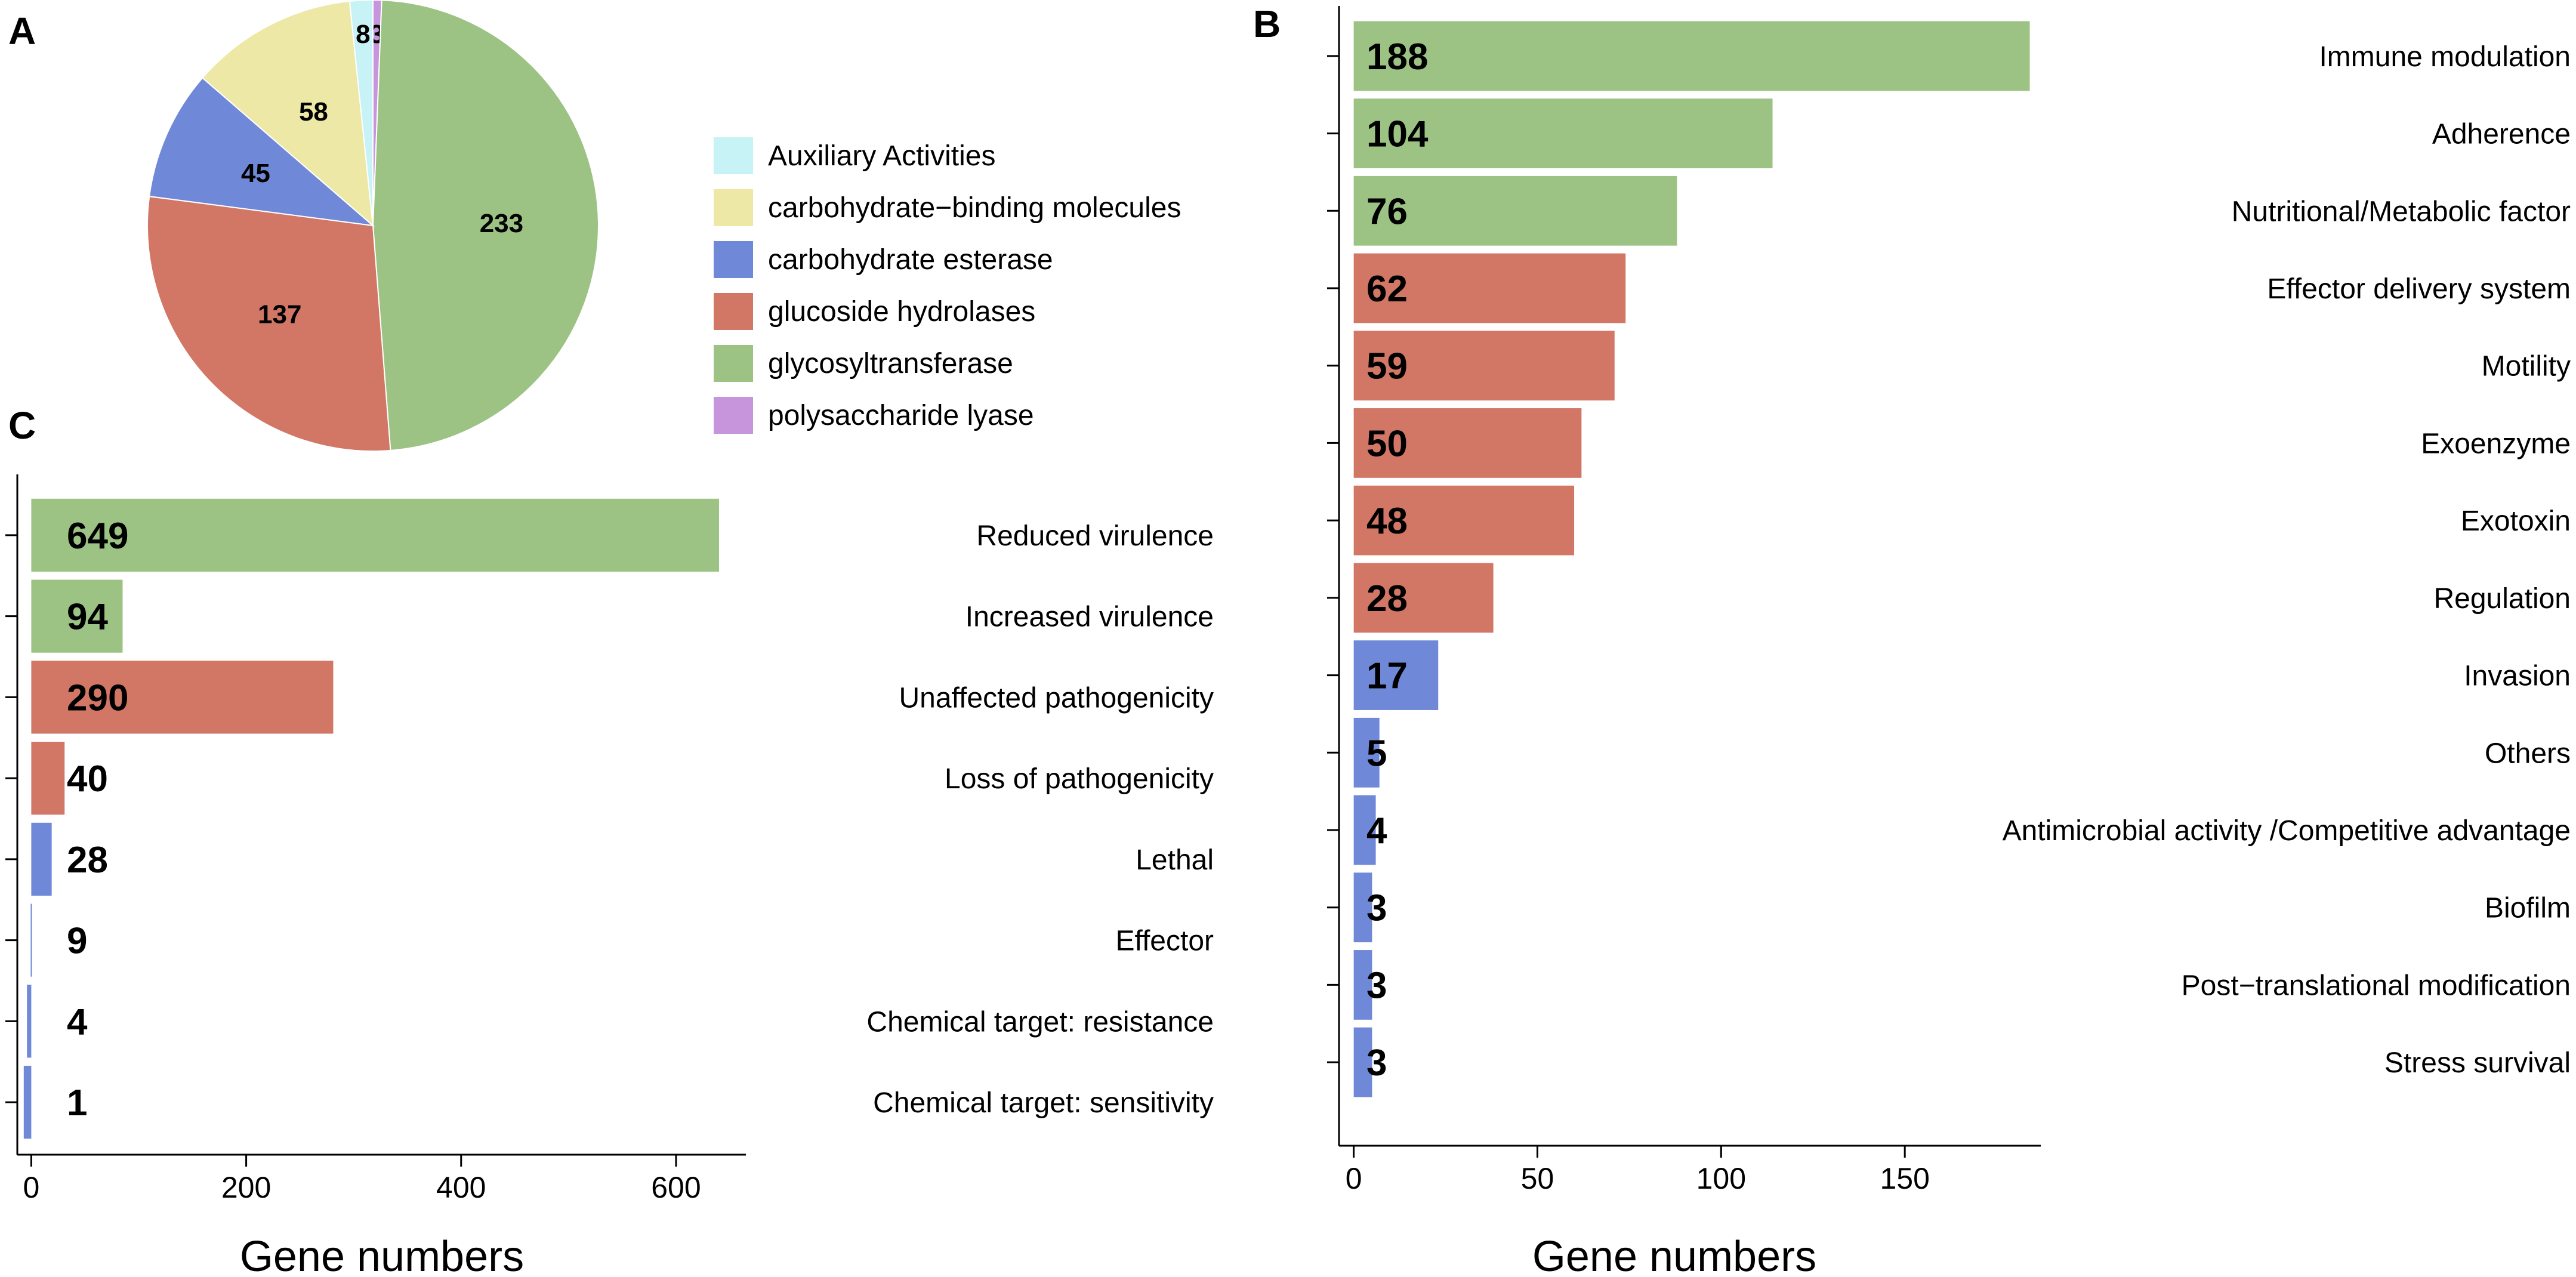 The width and height of the screenshot is (2576, 1277). I want to click on legend-label: carbohydrate esterase, so click(911, 260).